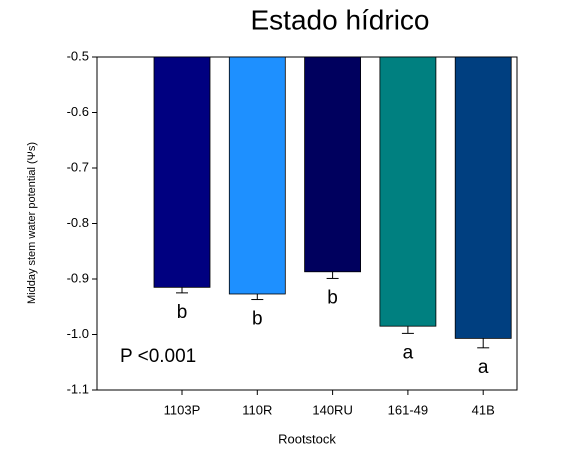 The height and width of the screenshot is (452, 567). What do you see at coordinates (78, 111) in the screenshot?
I see `y-tick-label: -0.6` at bounding box center [78, 111].